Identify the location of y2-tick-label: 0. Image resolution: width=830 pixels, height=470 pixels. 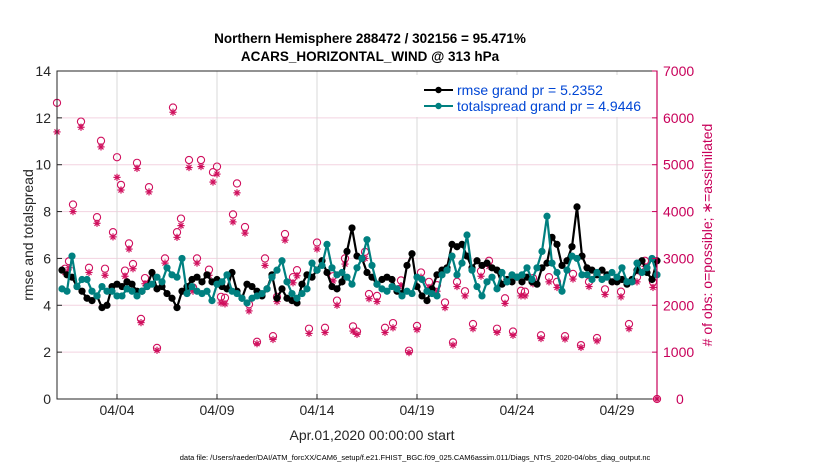
(680, 399).